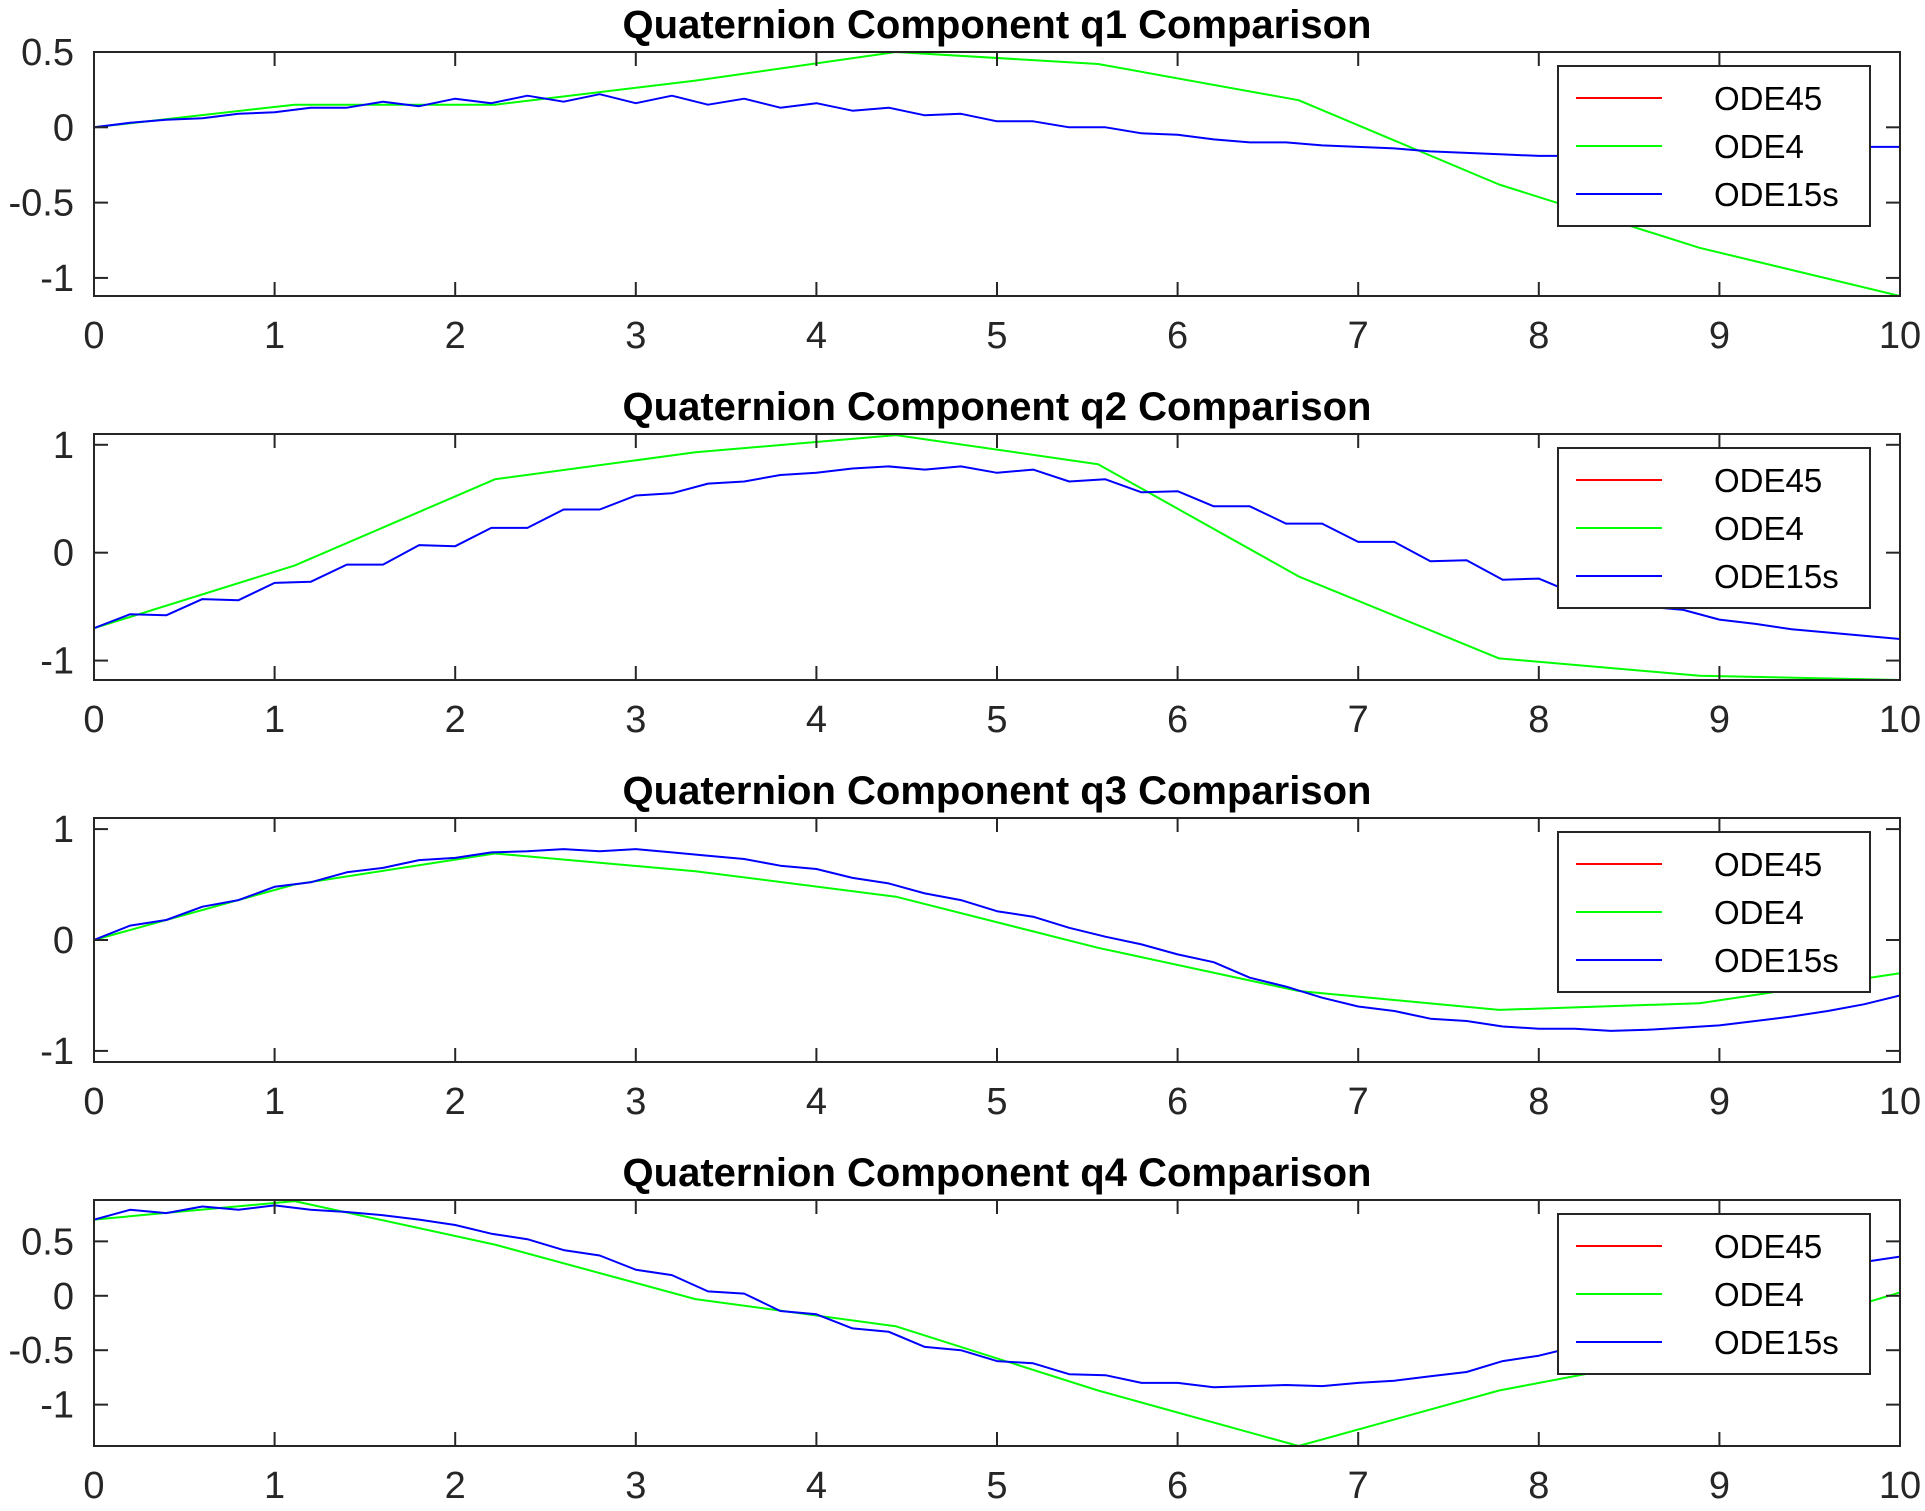 The image size is (1925, 1511). I want to click on subplot-title: Quaternion Component q1 Comparison, so click(997, 25).